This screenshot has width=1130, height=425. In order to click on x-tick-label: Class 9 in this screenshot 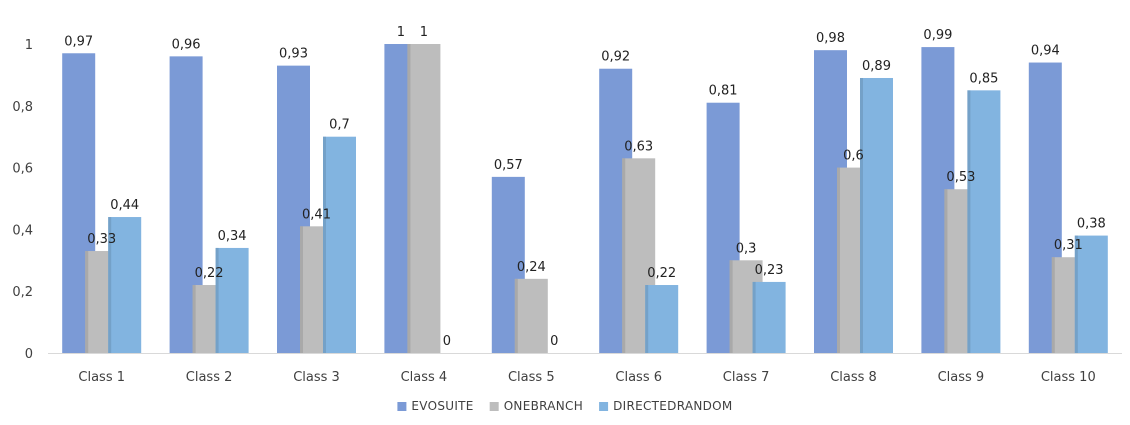, I will do `click(961, 377)`.